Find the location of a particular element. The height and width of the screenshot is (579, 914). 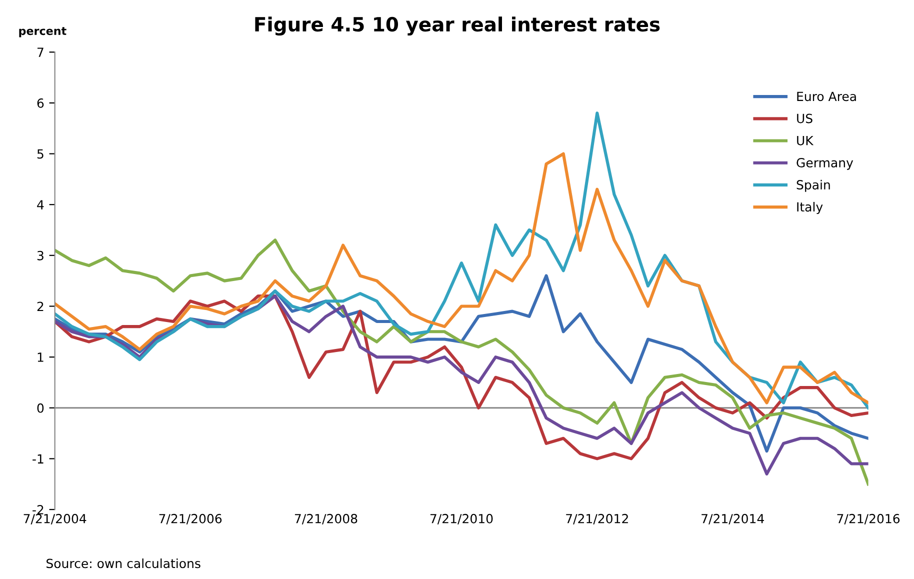

legend-label: UK is located at coordinates (805, 141).